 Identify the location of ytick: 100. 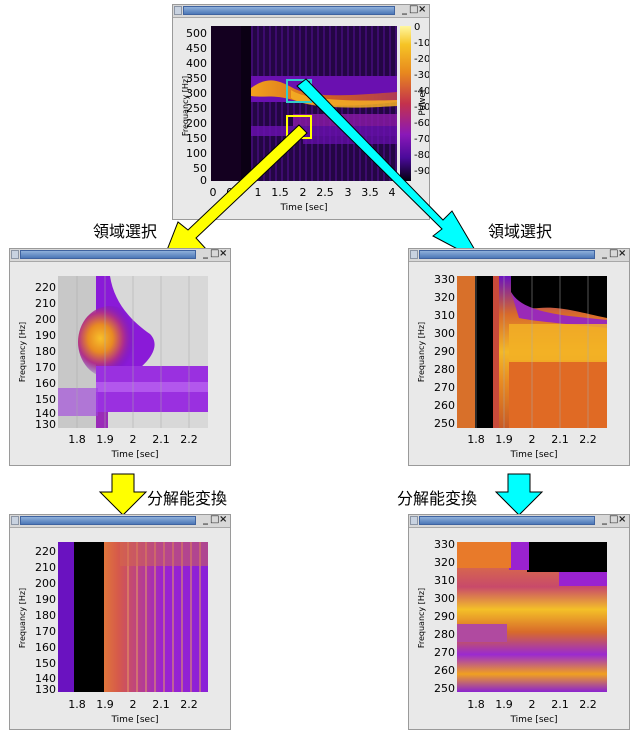
(196, 153).